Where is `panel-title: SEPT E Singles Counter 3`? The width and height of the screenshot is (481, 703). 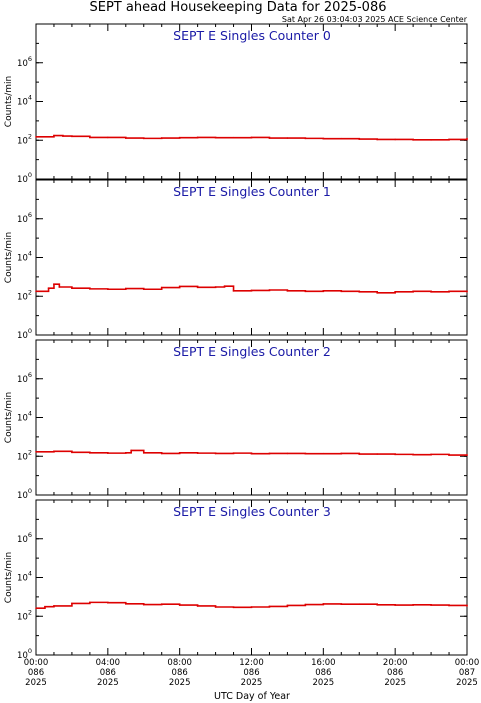 panel-title: SEPT E Singles Counter 3 is located at coordinates (252, 511).